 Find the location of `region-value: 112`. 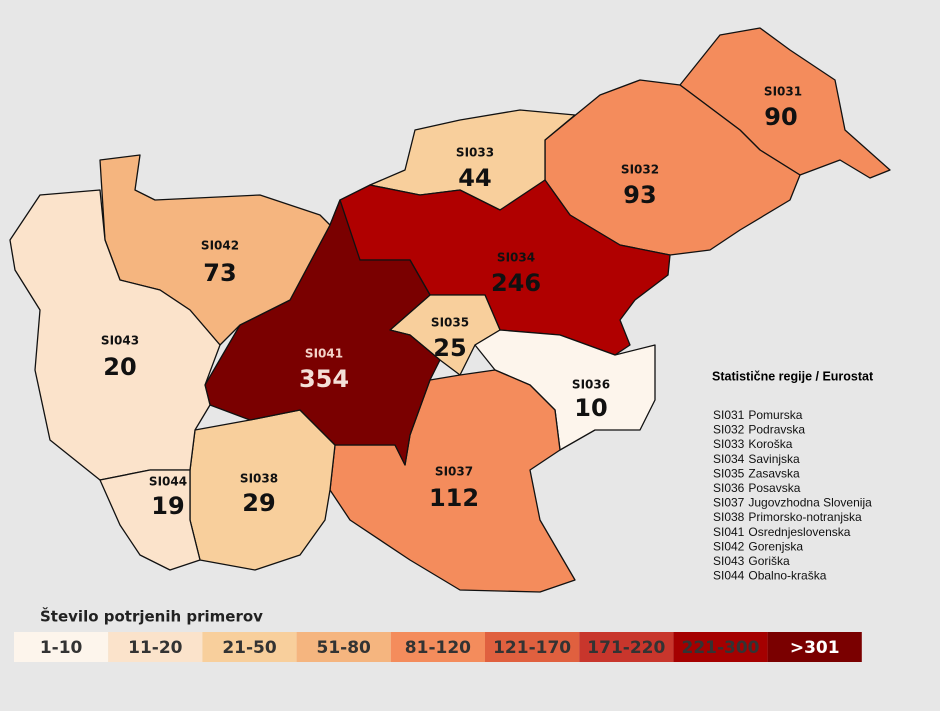

region-value: 112 is located at coordinates (454, 498).